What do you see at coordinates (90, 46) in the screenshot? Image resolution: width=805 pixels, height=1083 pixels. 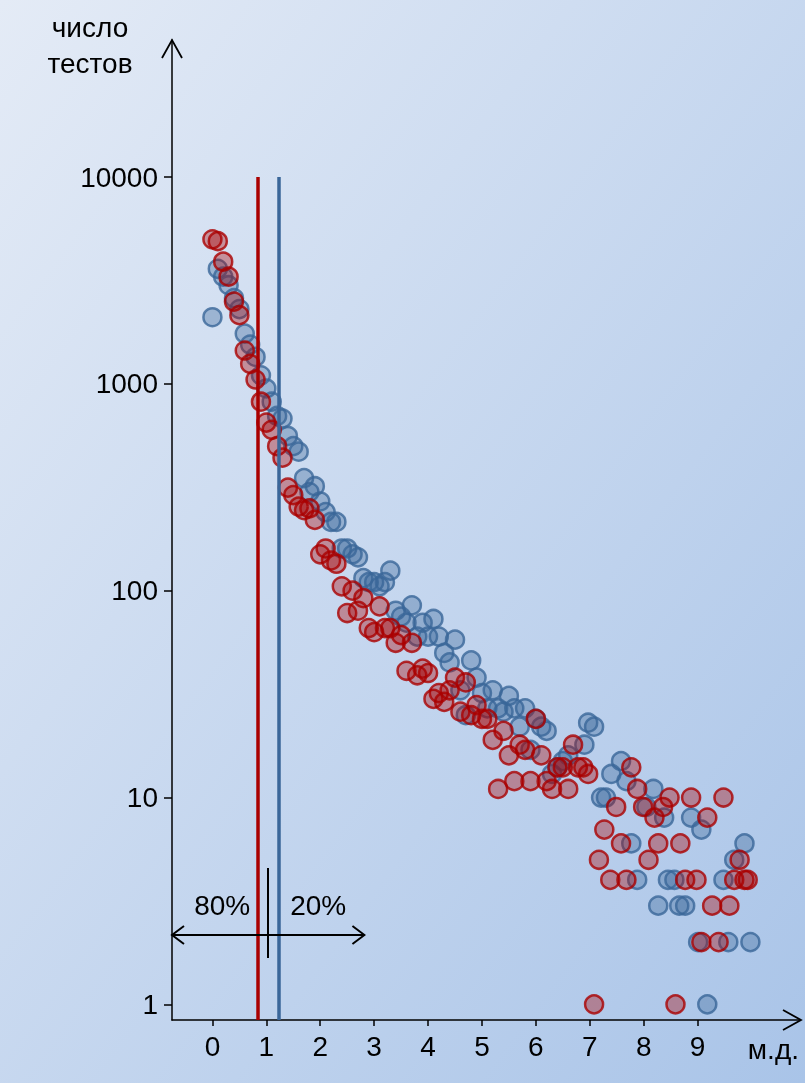 I see `y-axis-title: число тестов` at bounding box center [90, 46].